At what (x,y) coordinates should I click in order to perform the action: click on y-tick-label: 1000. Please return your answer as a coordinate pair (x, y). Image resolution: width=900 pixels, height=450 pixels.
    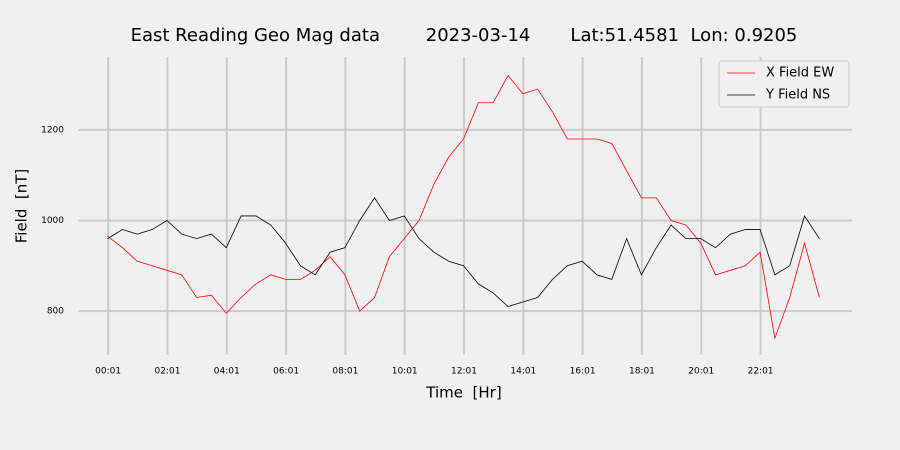
    Looking at the image, I should click on (52, 221).